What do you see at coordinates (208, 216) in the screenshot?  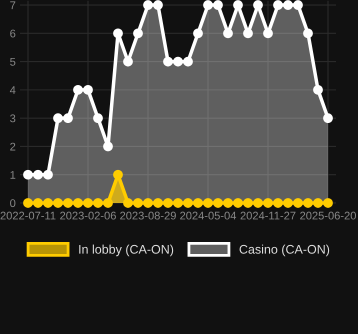 I see `x-tick-label: 2024-05-04` at bounding box center [208, 216].